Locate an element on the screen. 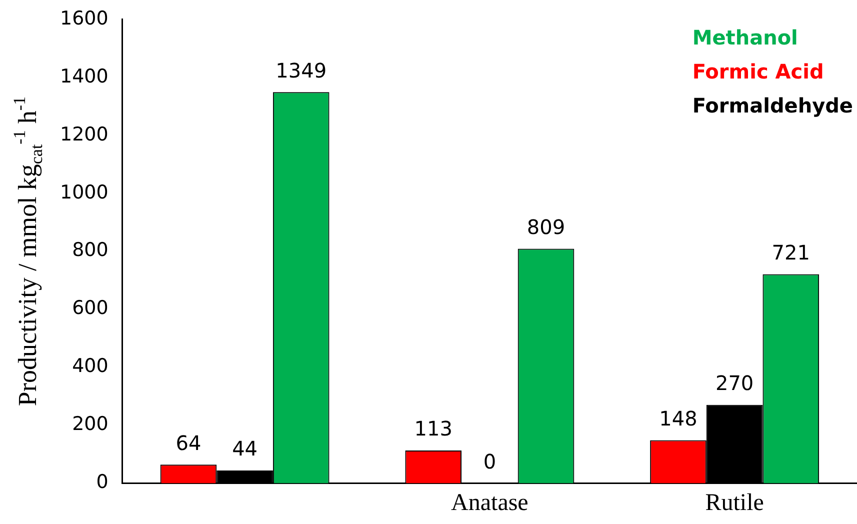 This screenshot has width=857, height=524. data-label: 64 is located at coordinates (189, 442).